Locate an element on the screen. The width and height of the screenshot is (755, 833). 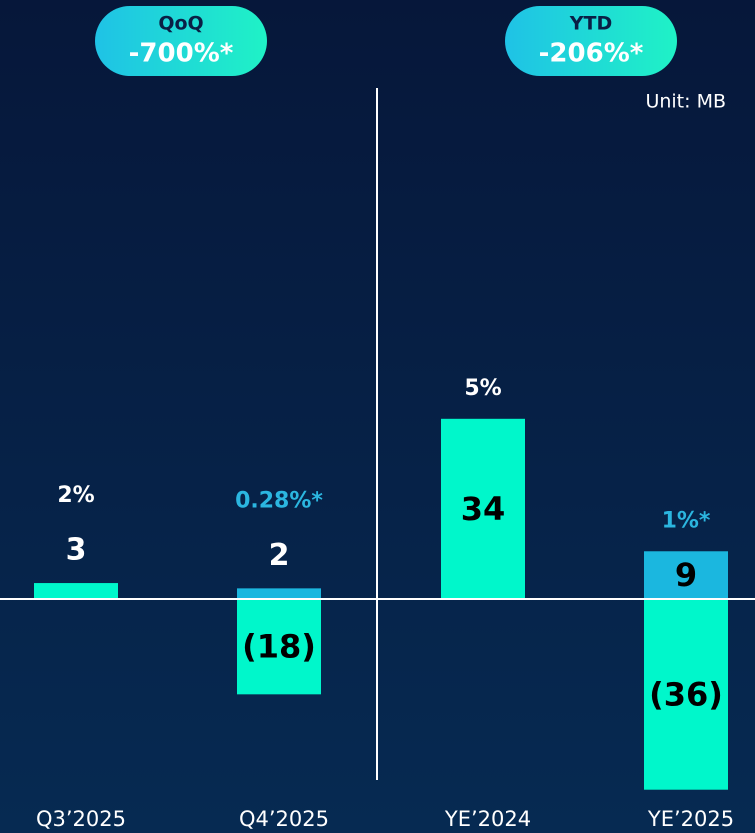
percentage-label: 0.28%* is located at coordinates (279, 500).